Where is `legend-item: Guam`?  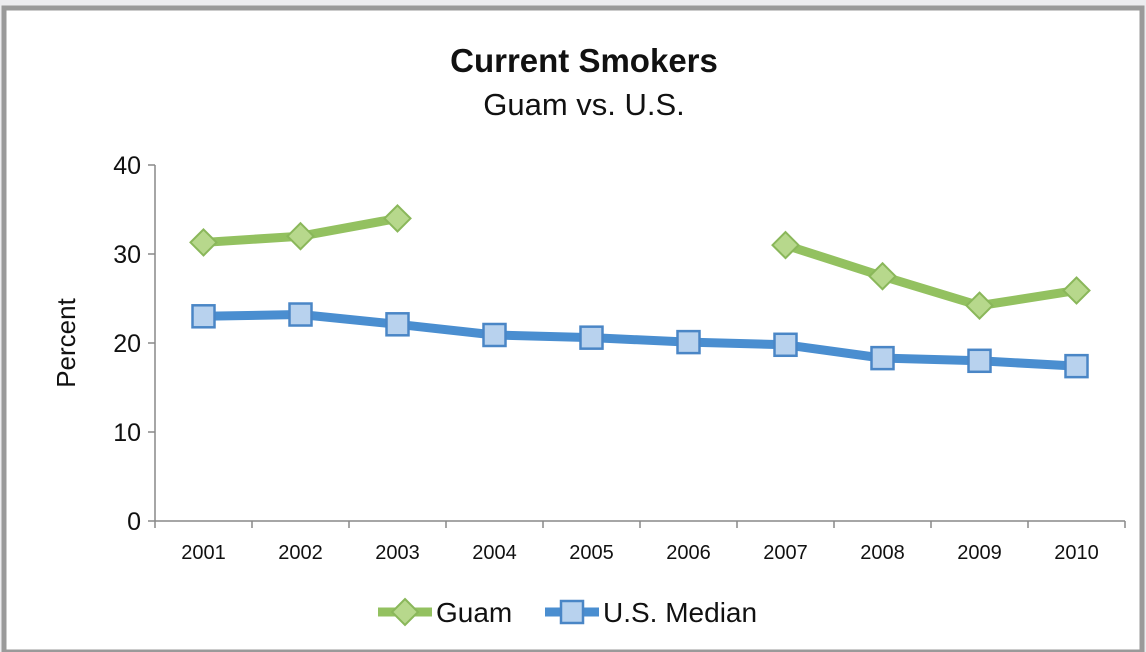
legend-item: Guam is located at coordinates (445, 612).